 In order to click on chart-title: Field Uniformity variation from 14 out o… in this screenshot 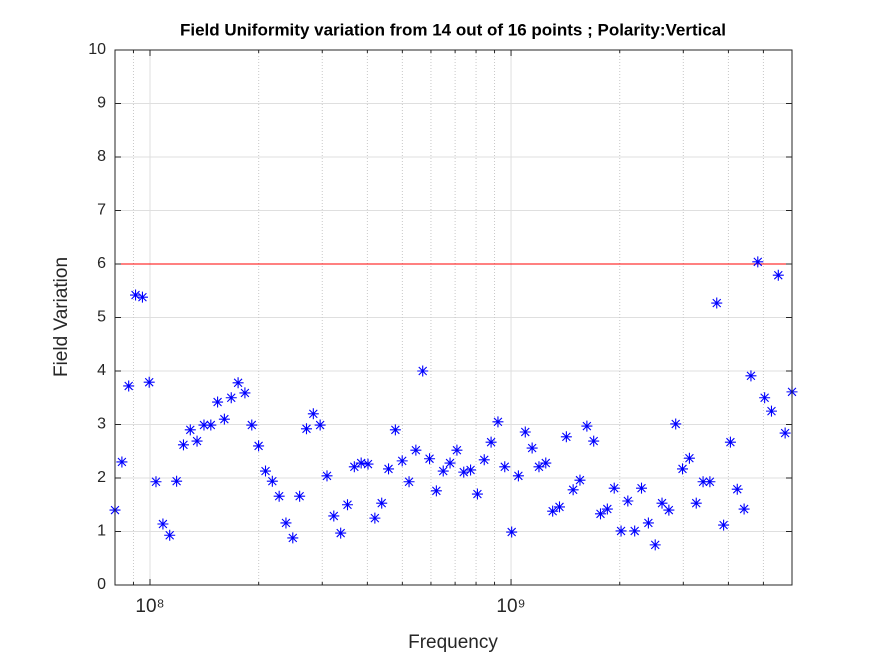, I will do `click(453, 29)`.